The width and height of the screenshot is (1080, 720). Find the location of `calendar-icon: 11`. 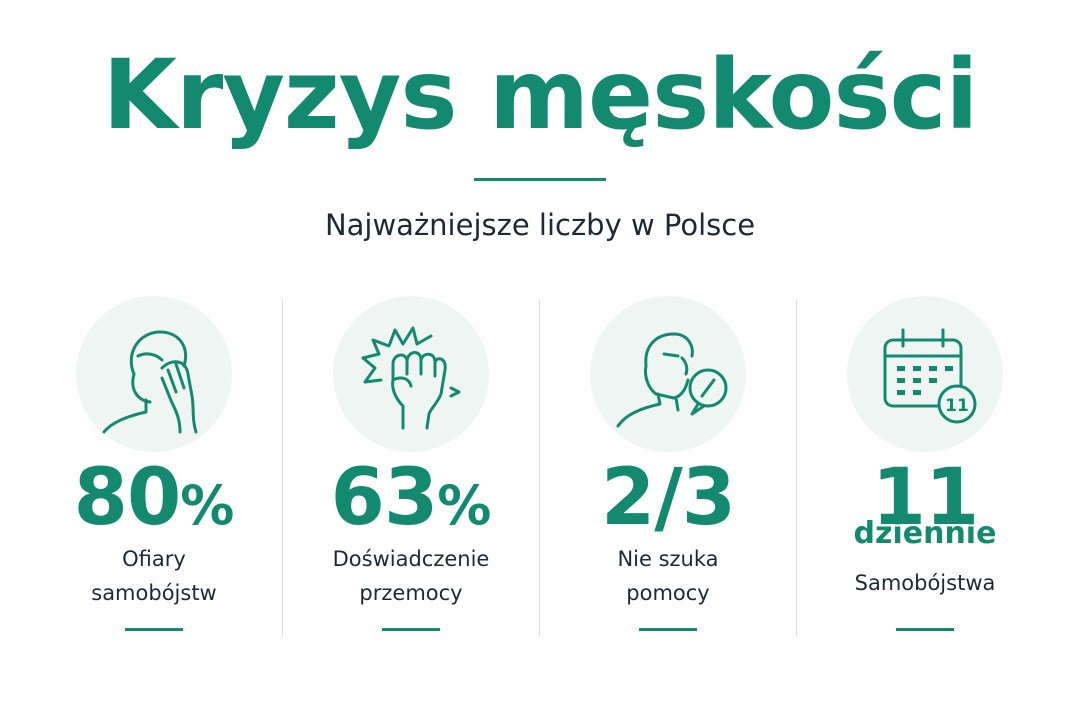

calendar-icon: 11 is located at coordinates (930, 376).